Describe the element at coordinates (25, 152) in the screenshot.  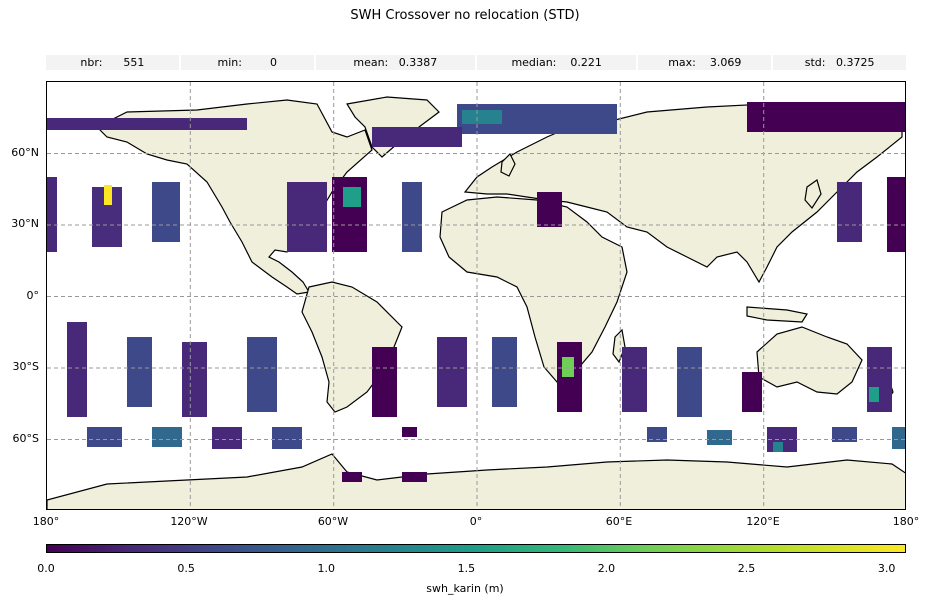
I see `lat-label-60n: 60°N` at that location.